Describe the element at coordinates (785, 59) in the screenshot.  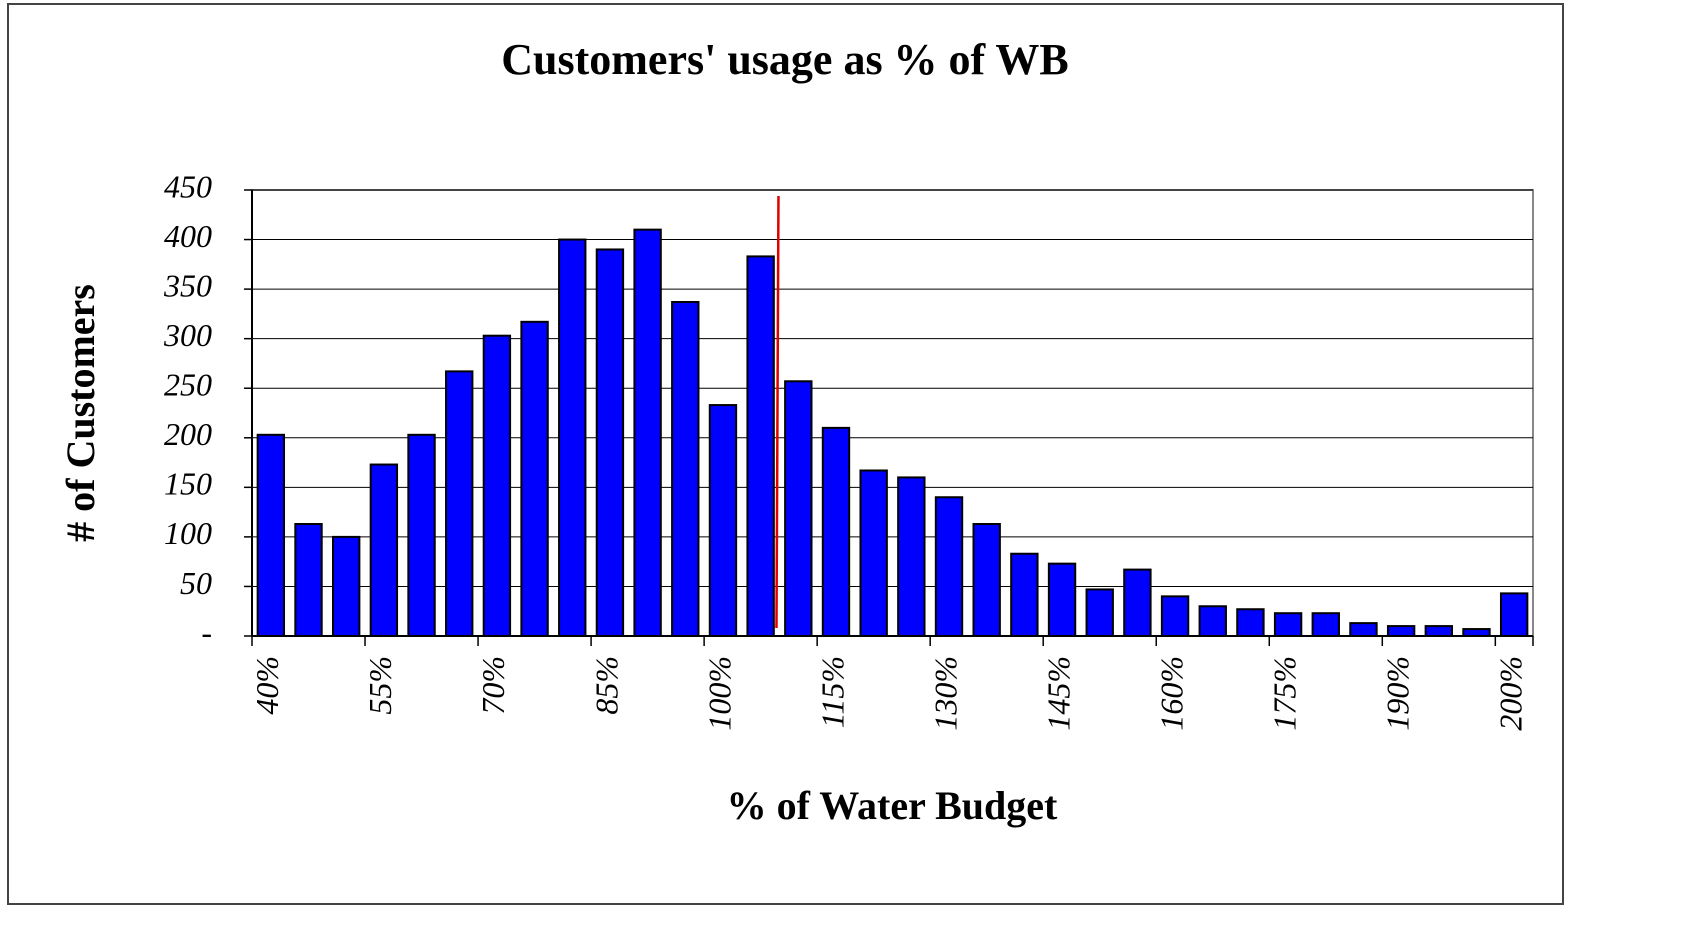
I see `chart-title: Customers' usage as % of WB` at that location.